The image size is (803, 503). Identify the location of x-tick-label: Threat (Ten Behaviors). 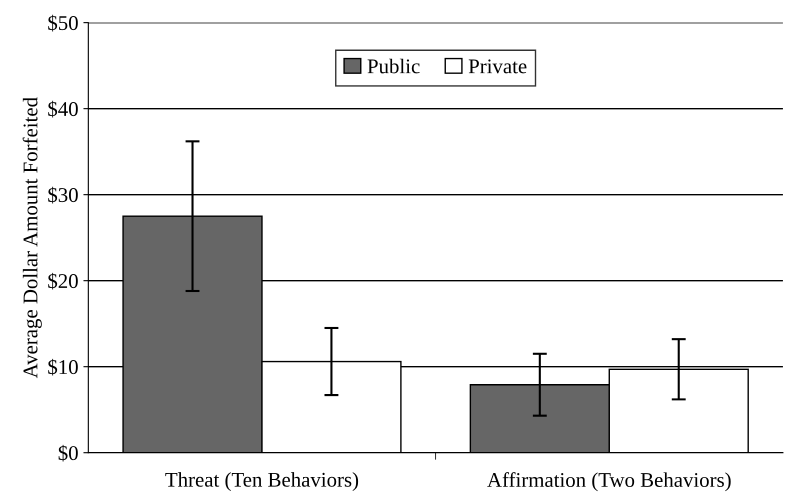
(261, 482).